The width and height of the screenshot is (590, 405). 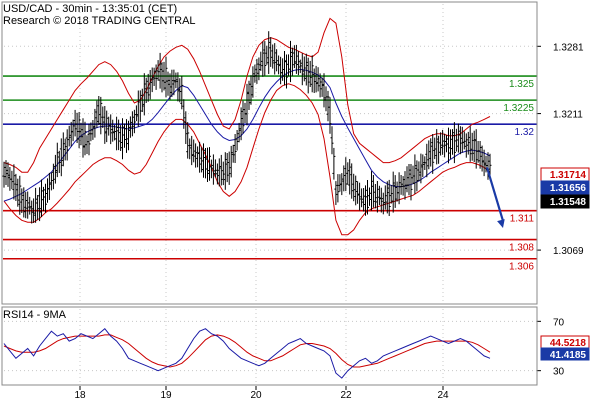 What do you see at coordinates (521, 267) in the screenshot?
I see `level-label-support: 1.306` at bounding box center [521, 267].